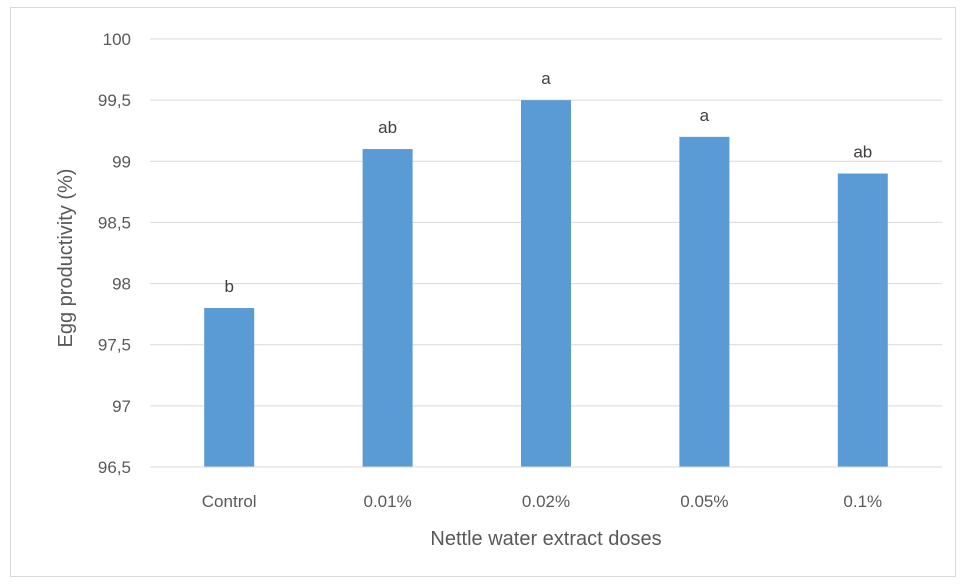 The image size is (960, 584). I want to click on y-axis-ticks: 96,5 97 97,5 98 98,5 99 99,5 100, so click(114, 253).